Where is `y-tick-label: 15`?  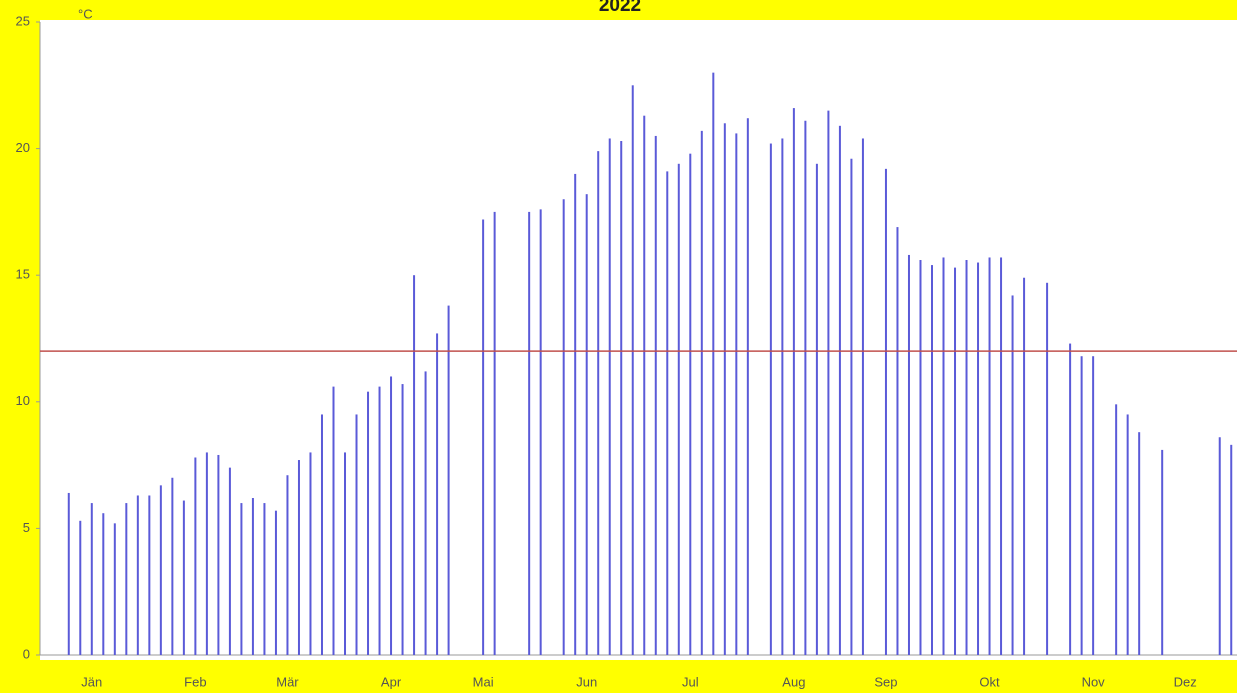 y-tick-label: 15 is located at coordinates (23, 274).